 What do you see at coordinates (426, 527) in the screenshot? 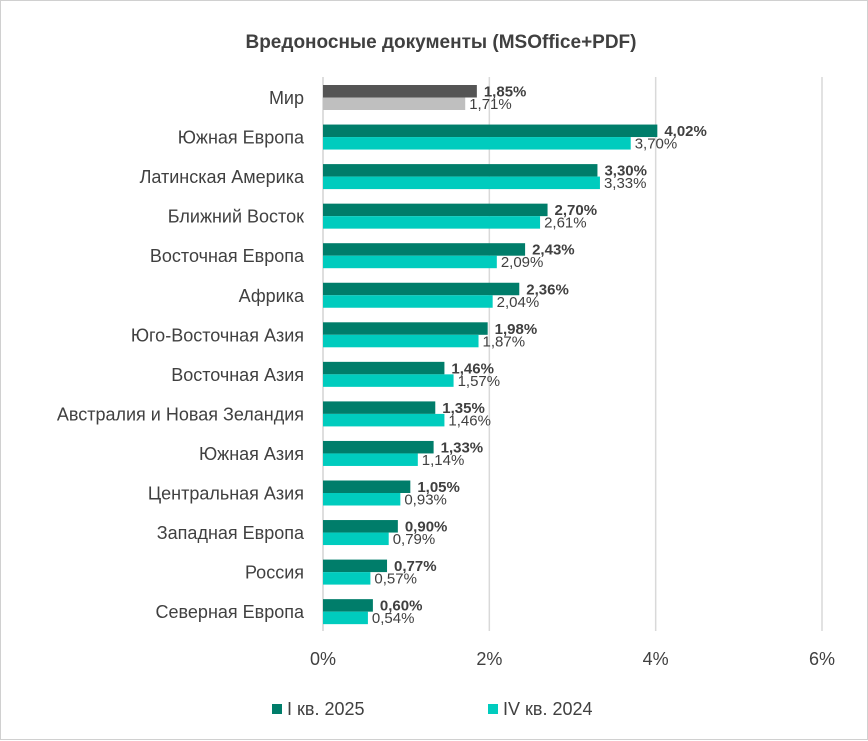
I see `data-label: 0,90%` at bounding box center [426, 527].